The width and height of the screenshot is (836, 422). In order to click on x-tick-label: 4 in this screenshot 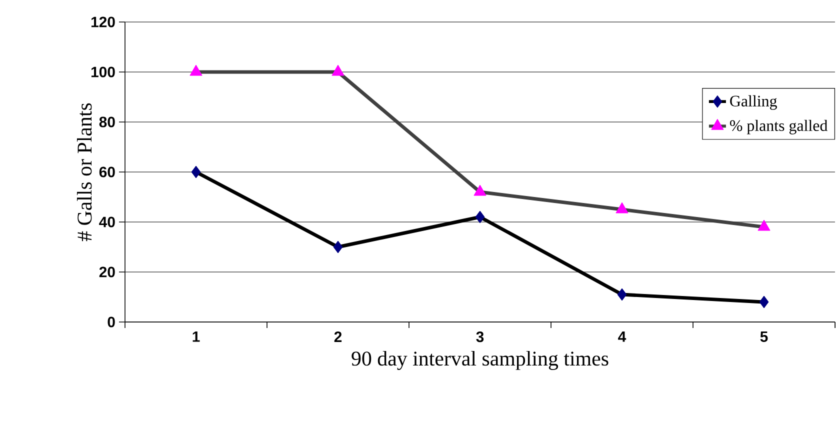, I will do `click(622, 337)`.